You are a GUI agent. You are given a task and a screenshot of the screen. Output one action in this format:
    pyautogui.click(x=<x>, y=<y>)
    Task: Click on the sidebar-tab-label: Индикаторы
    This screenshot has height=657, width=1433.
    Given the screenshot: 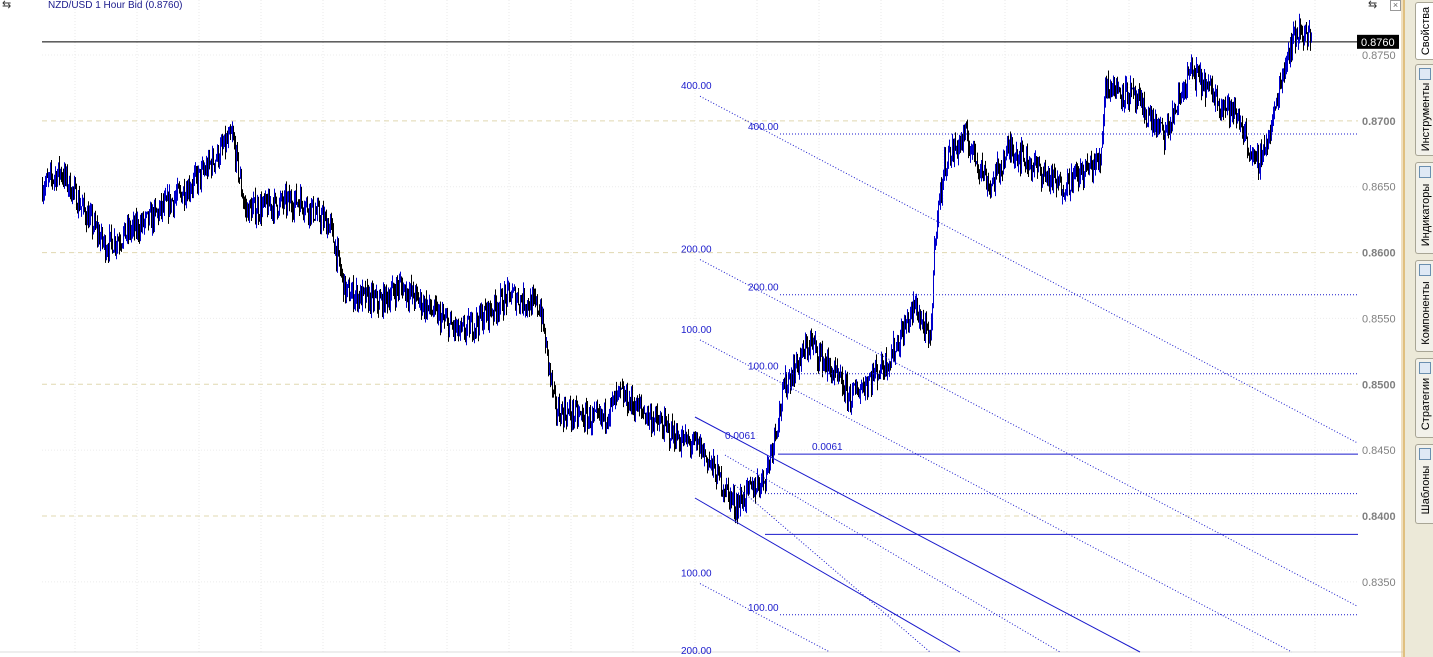 What is the action you would take?
    pyautogui.click(x=1425, y=215)
    